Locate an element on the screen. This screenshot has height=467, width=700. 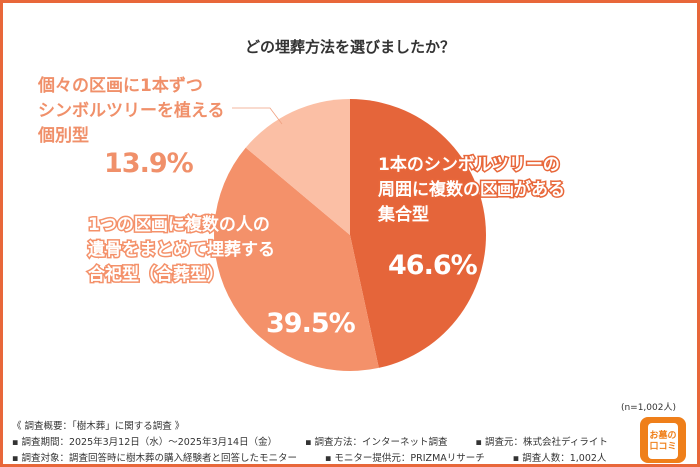
footer-heading: 《 調査概要：「樹木葬」に関する調査 》 is located at coordinates (98, 426).